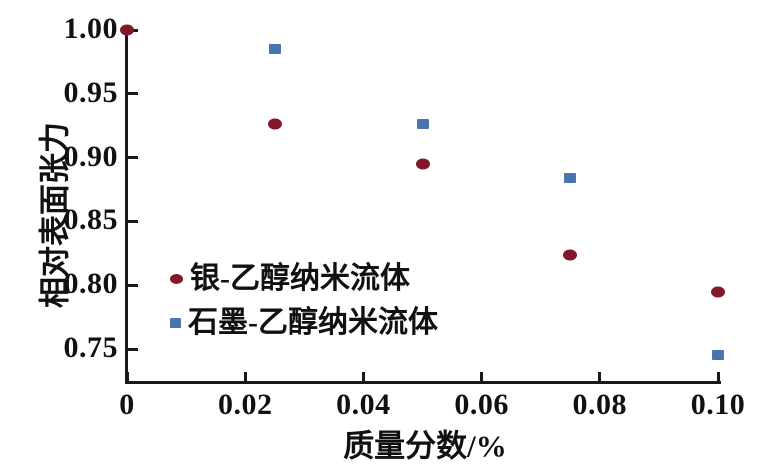 The height and width of the screenshot is (471, 763). Describe the element at coordinates (90, 92) in the screenshot. I see `y-axis-tick-label: 0.95` at that location.